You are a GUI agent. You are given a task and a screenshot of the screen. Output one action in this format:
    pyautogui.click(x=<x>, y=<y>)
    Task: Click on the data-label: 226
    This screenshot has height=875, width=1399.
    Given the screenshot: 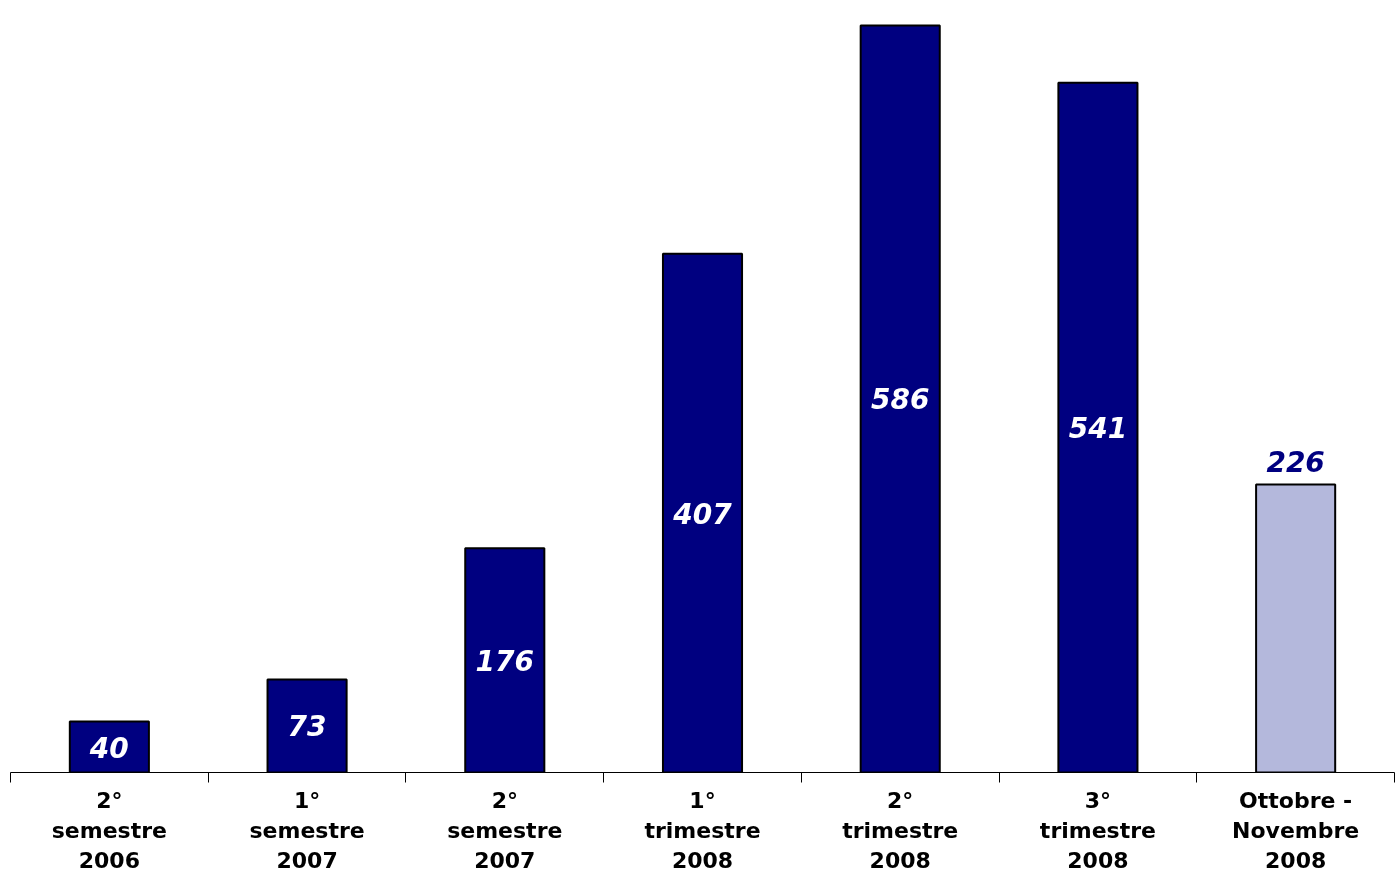 What is the action you would take?
    pyautogui.click(x=1295, y=463)
    